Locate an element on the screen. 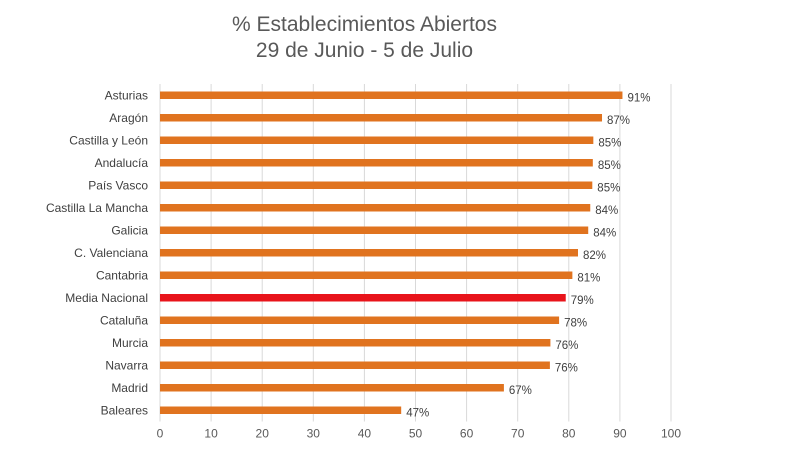 This screenshot has height=474, width=787. chart-subtitle: 29 de Junio - 5 de Julio is located at coordinates (364, 50).